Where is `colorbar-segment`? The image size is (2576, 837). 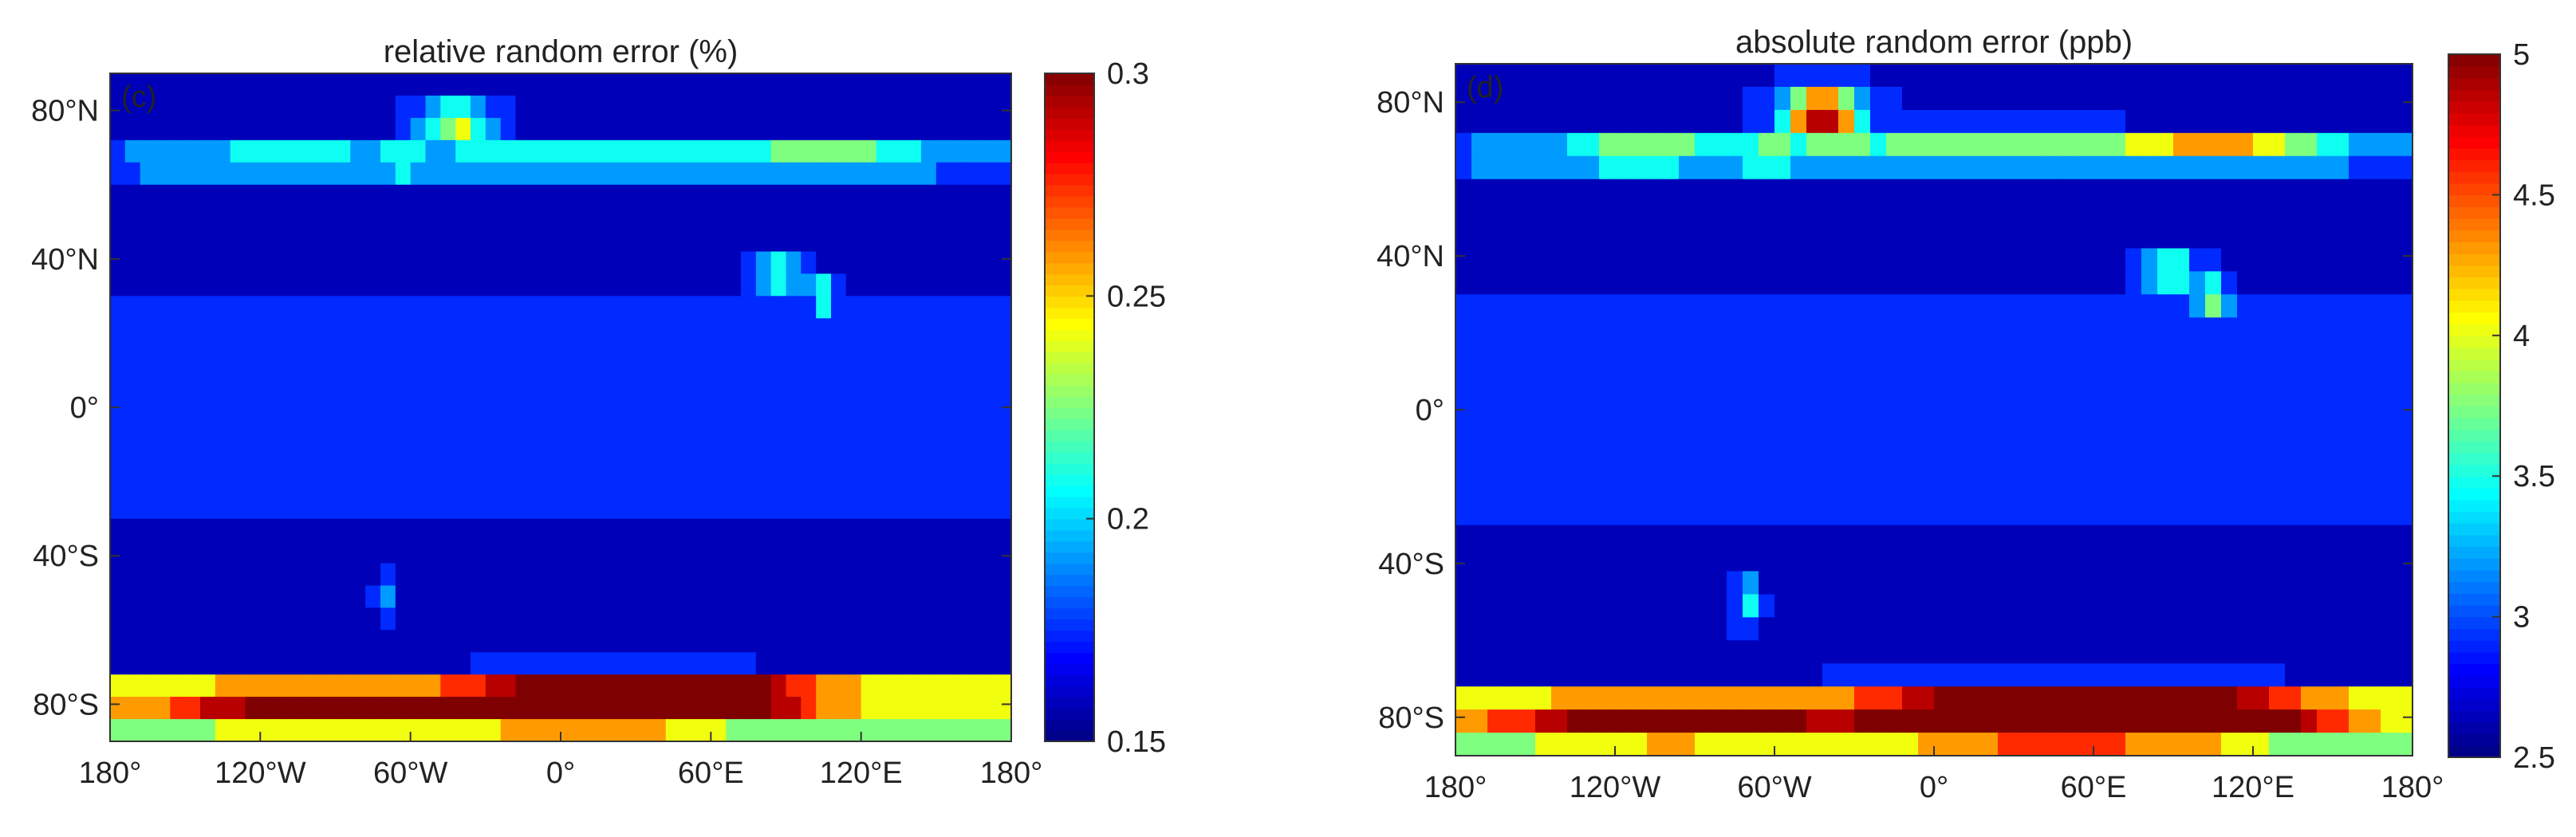
colorbar-segment is located at coordinates (2474, 236).